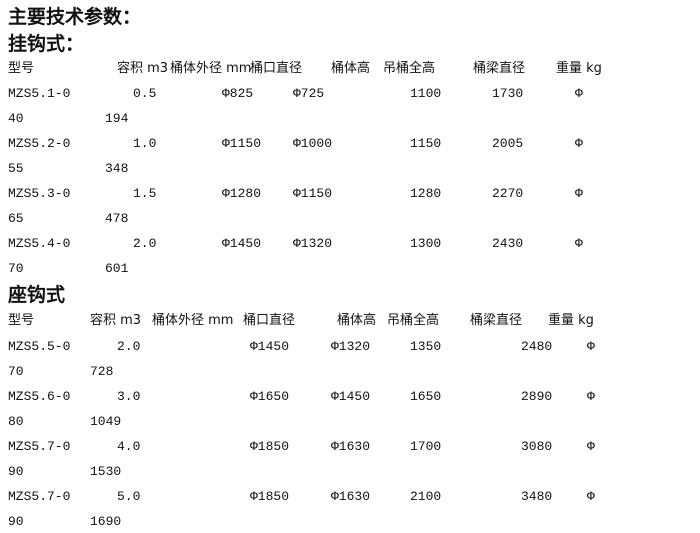  Describe the element at coordinates (145, 193) in the screenshot. I see `table-cell-capacity: 1.5` at that location.